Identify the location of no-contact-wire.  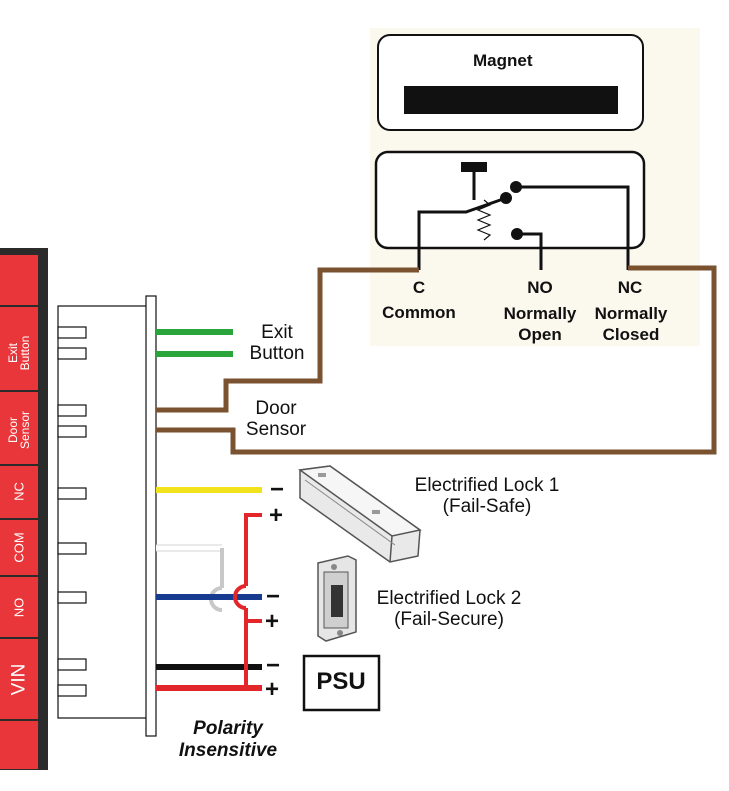
(530, 251).